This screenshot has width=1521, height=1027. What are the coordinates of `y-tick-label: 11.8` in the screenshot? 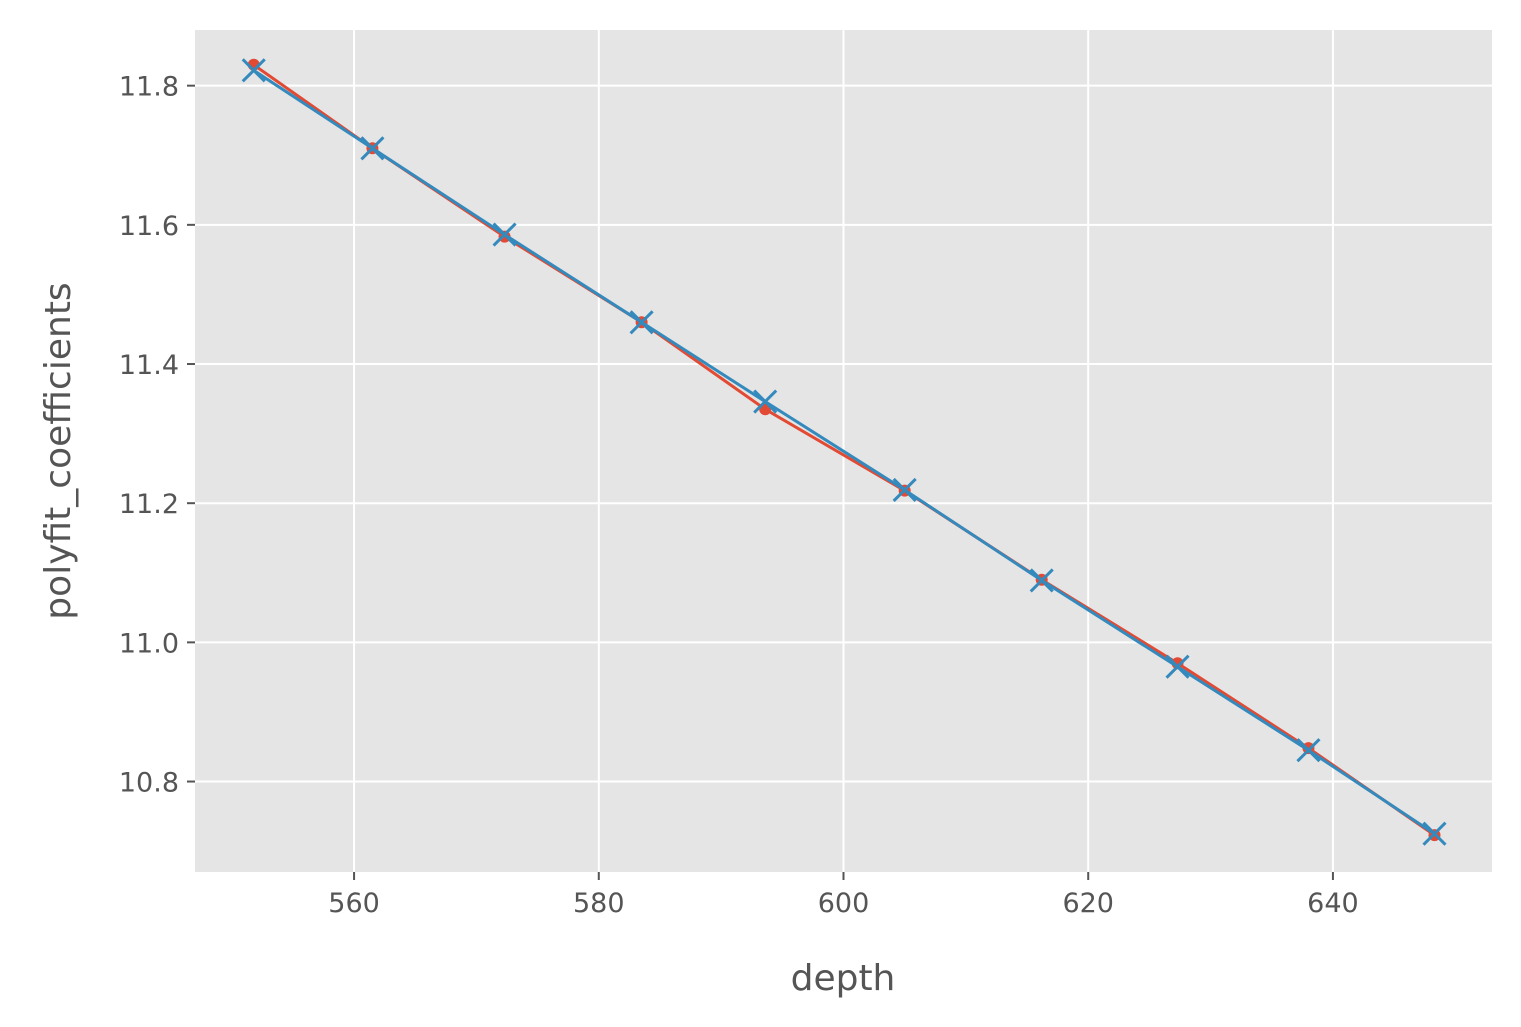 It's located at (149, 87).